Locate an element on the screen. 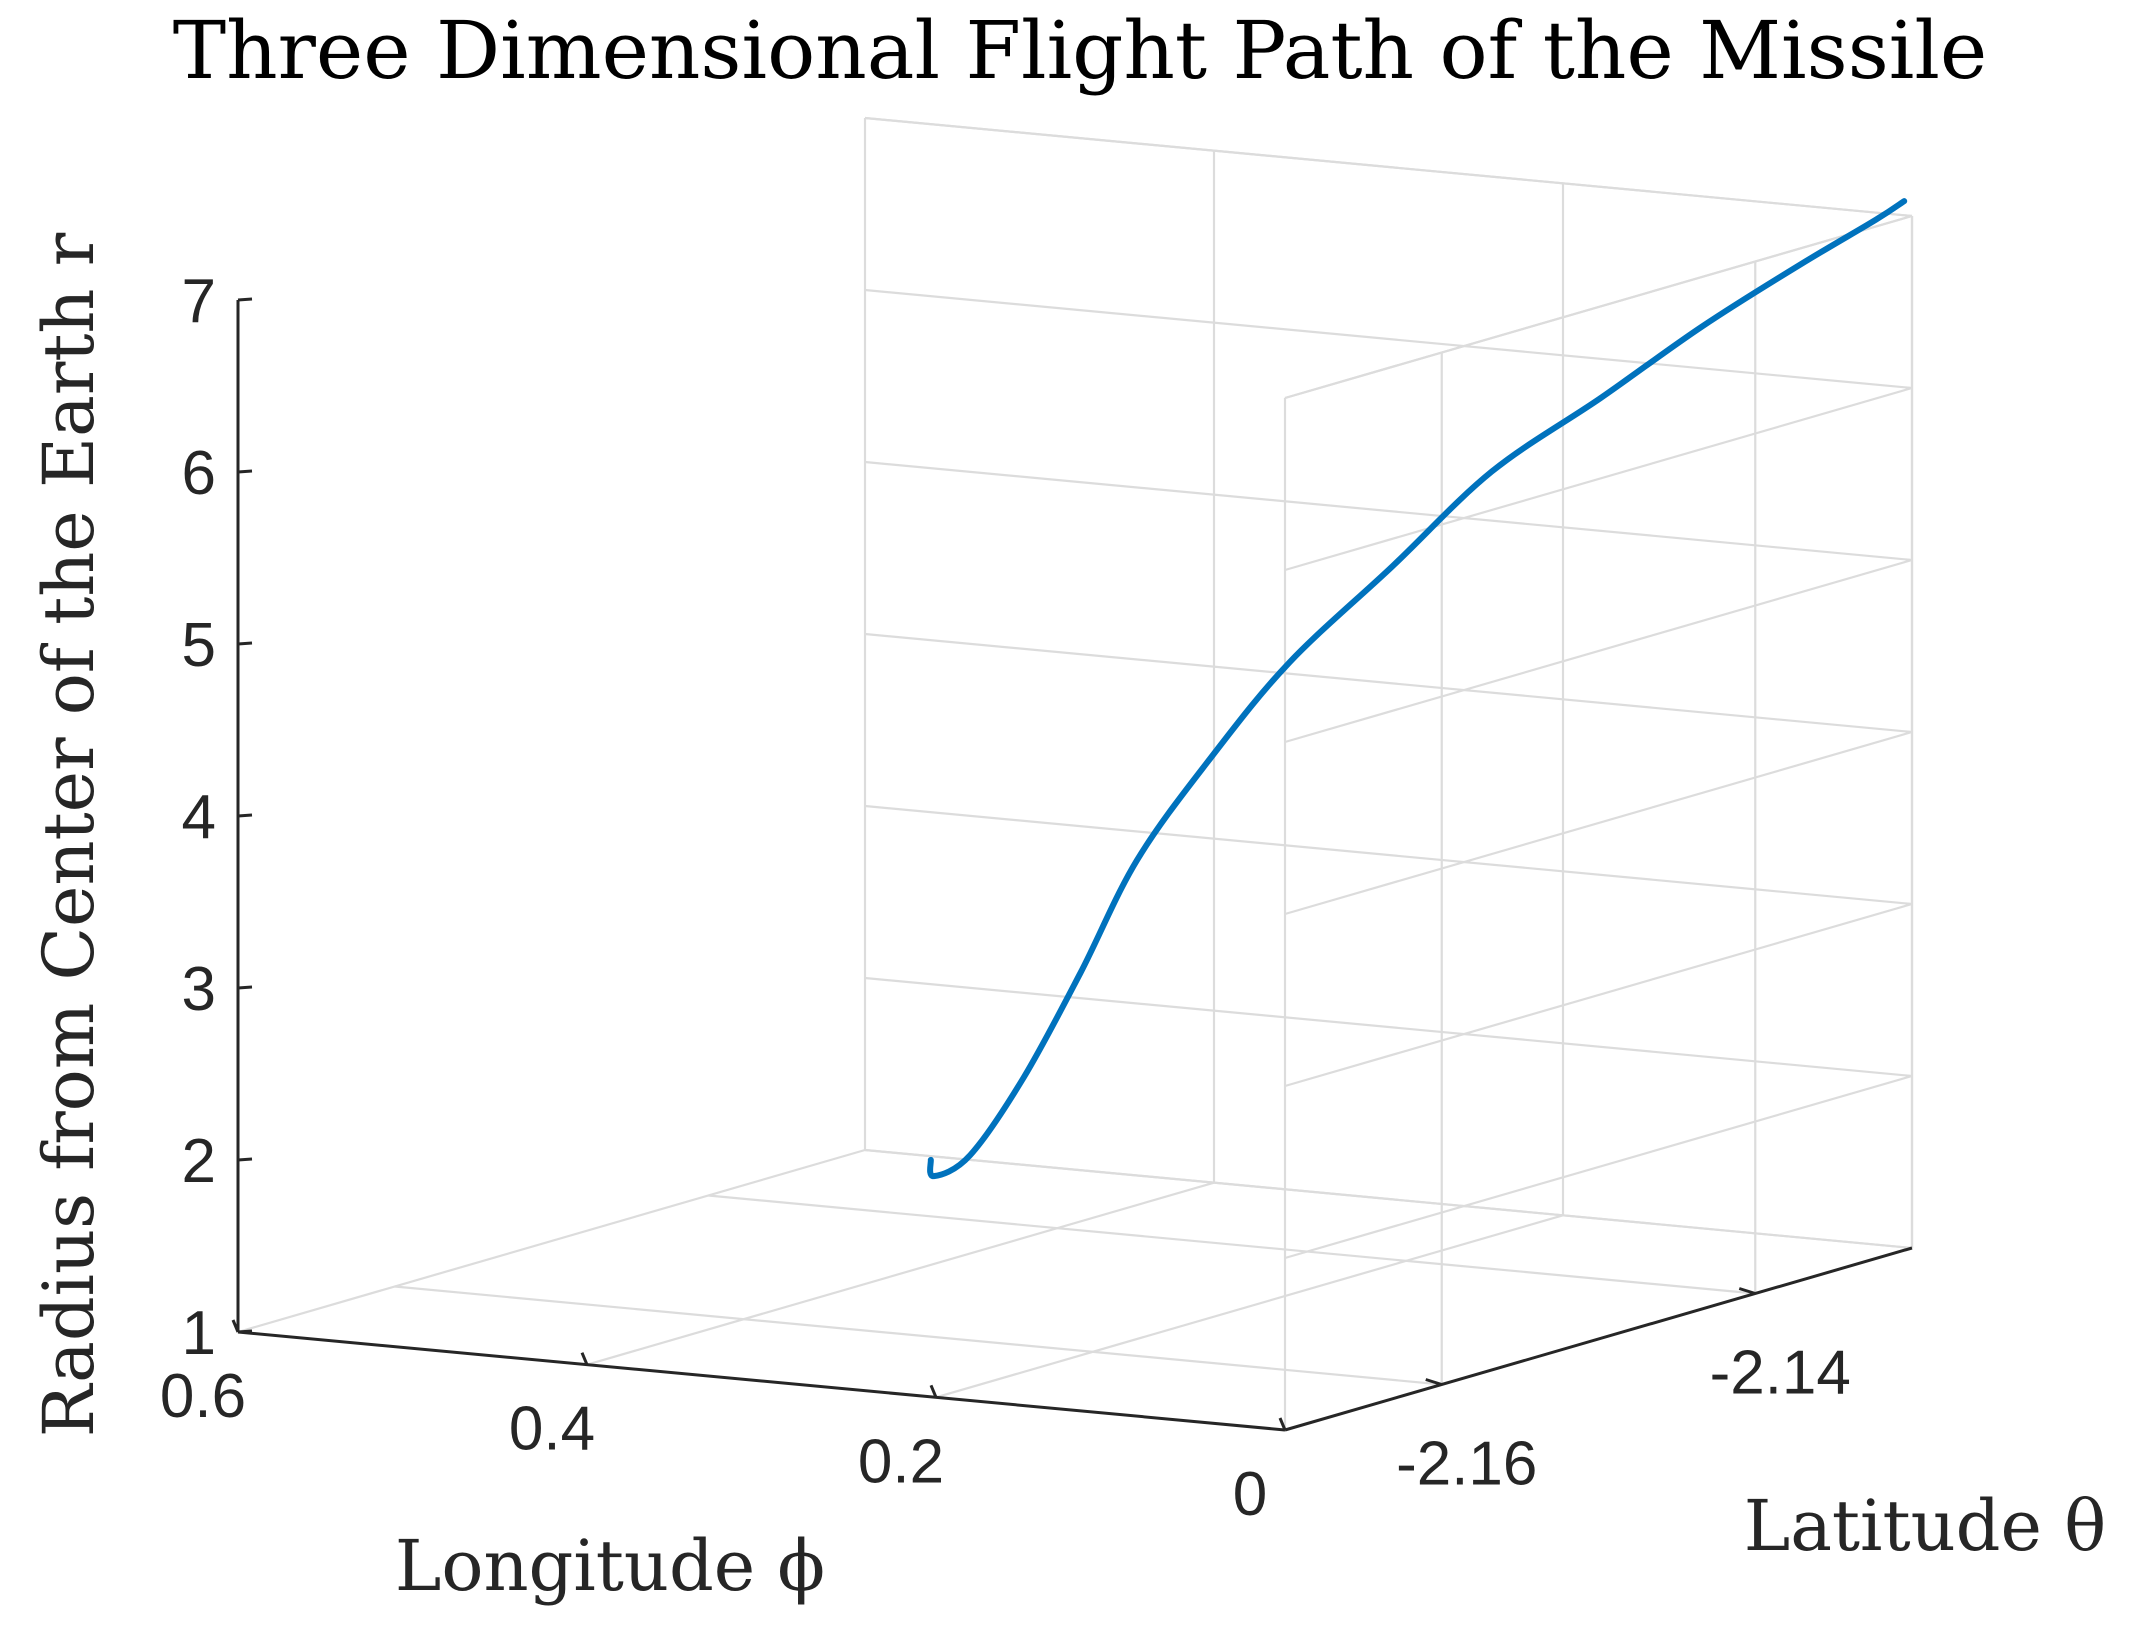 The image size is (2139, 1631). y-axis-title: Latitude θ is located at coordinates (1925, 1526).